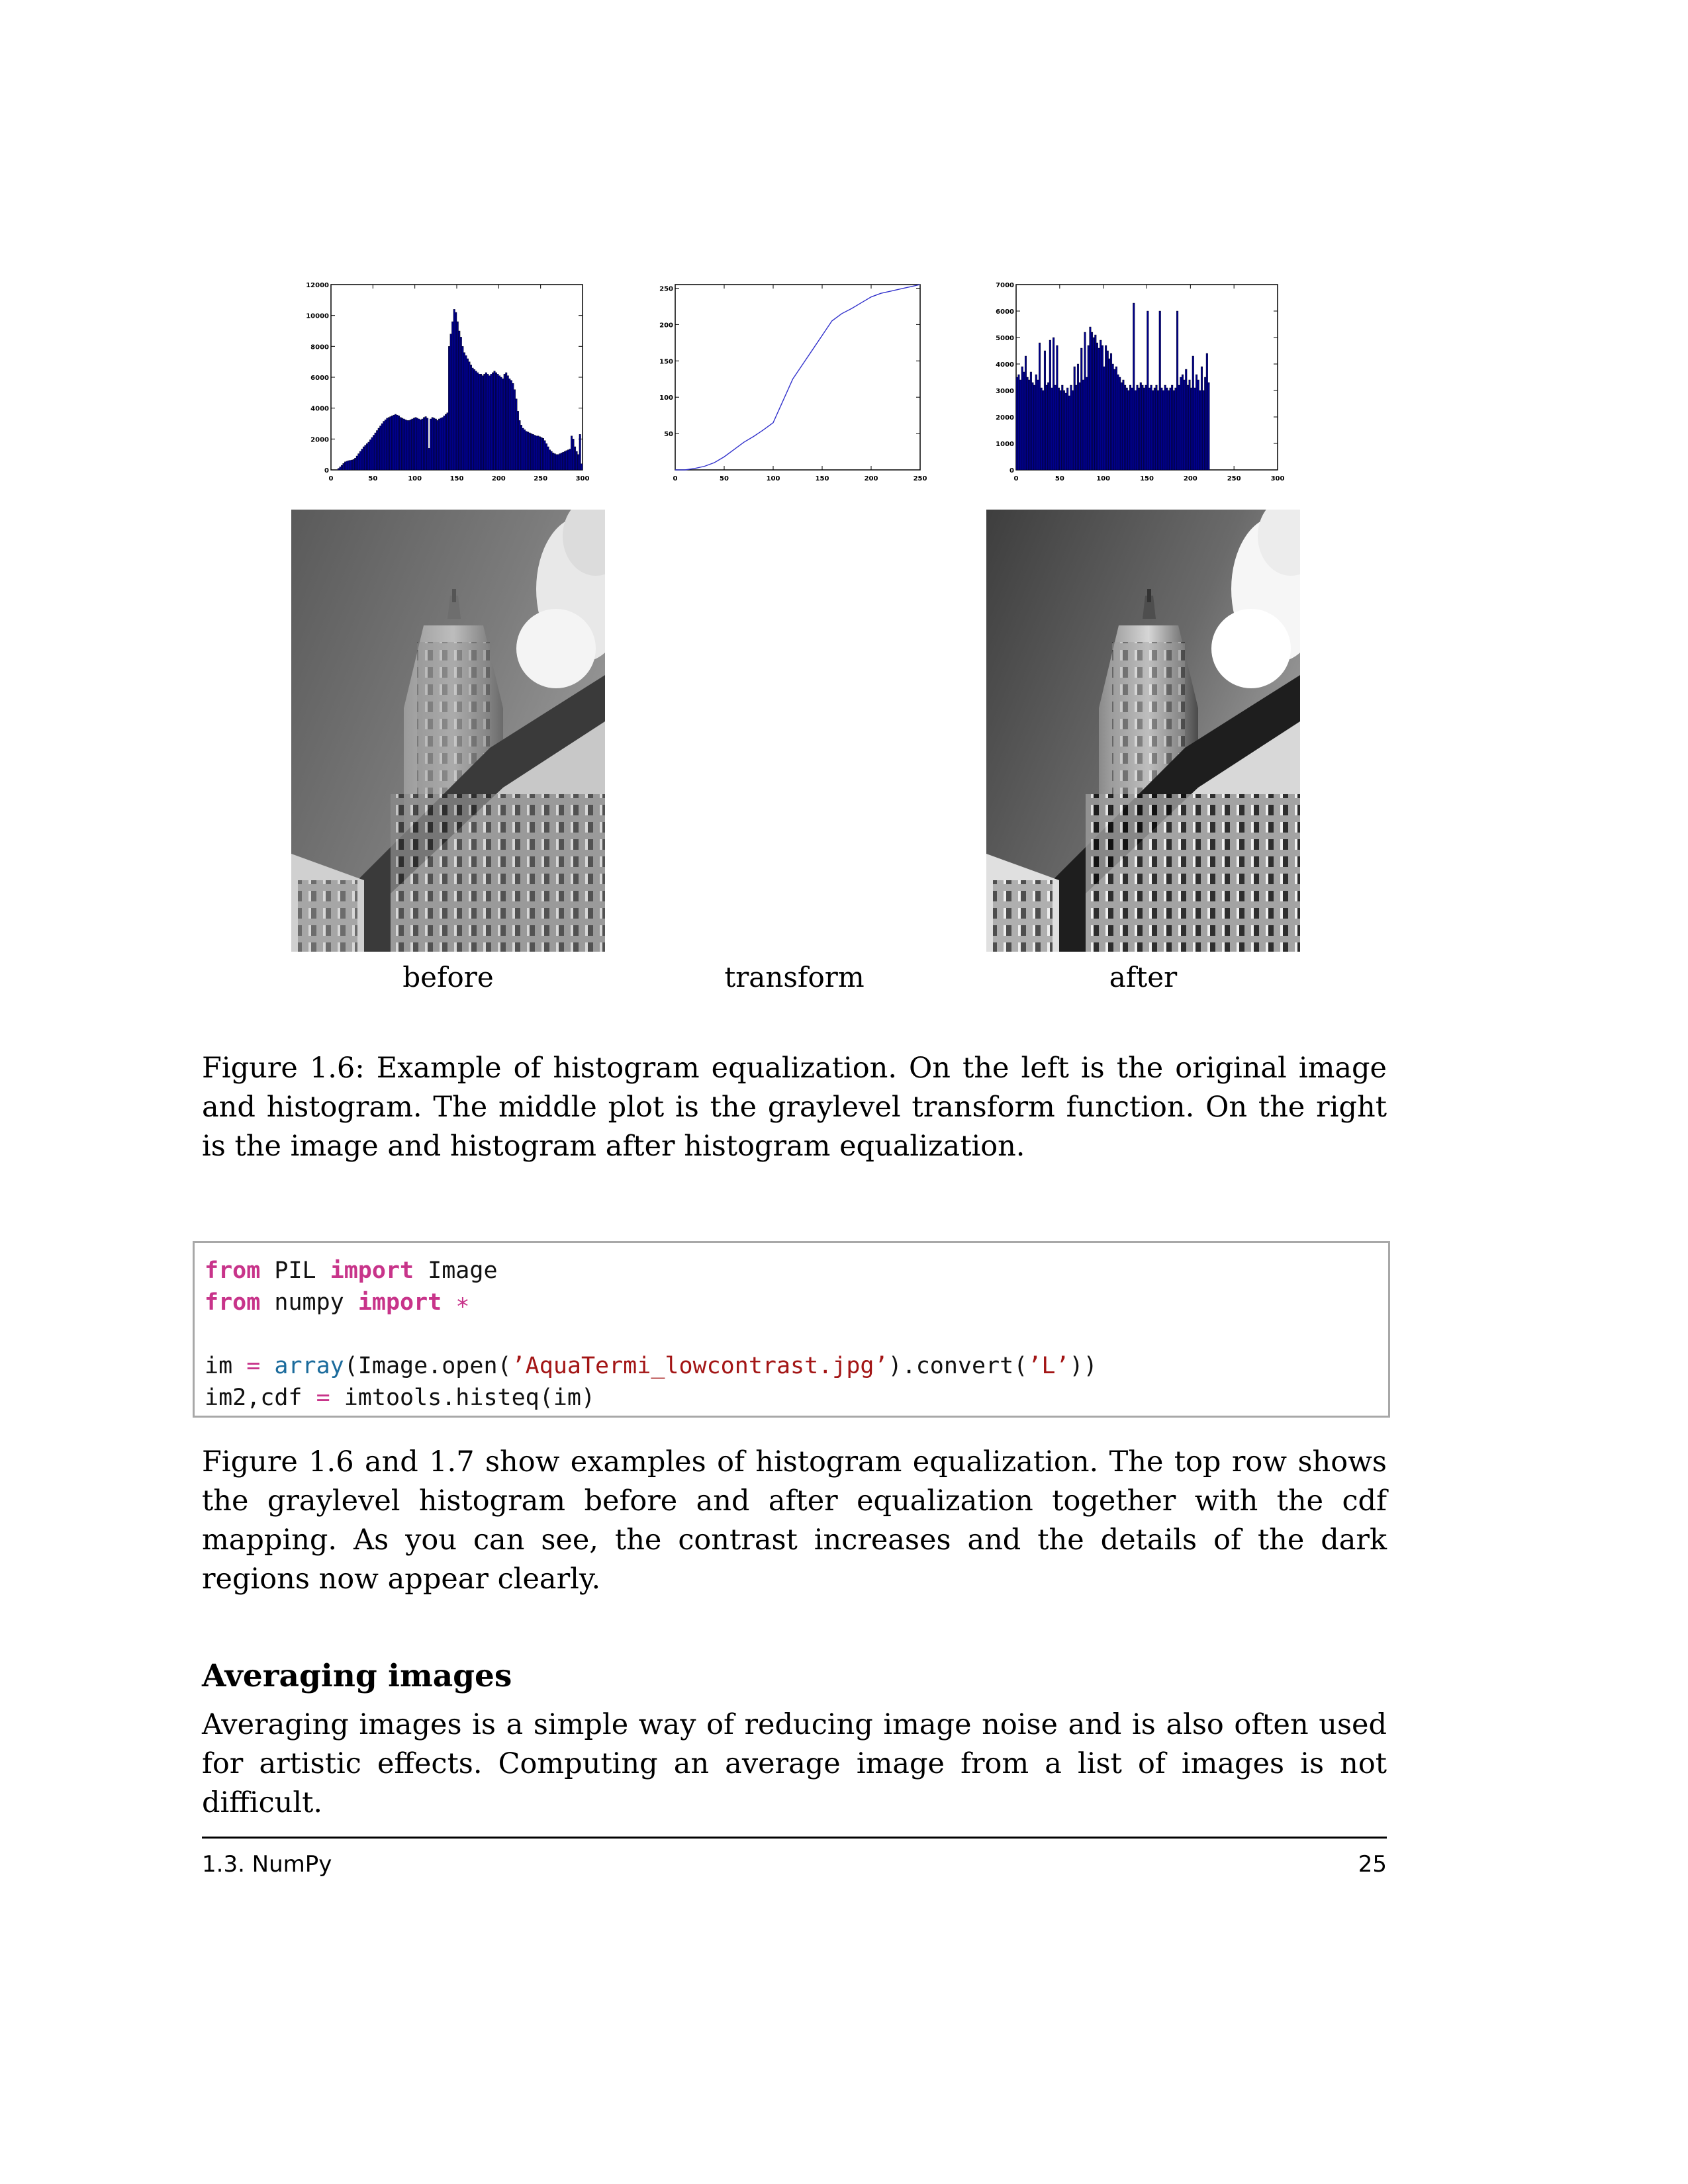 Image resolution: width=1688 pixels, height=2184 pixels. Describe the element at coordinates (357, 1676) in the screenshot. I see `section-heading: Averaging images` at that location.